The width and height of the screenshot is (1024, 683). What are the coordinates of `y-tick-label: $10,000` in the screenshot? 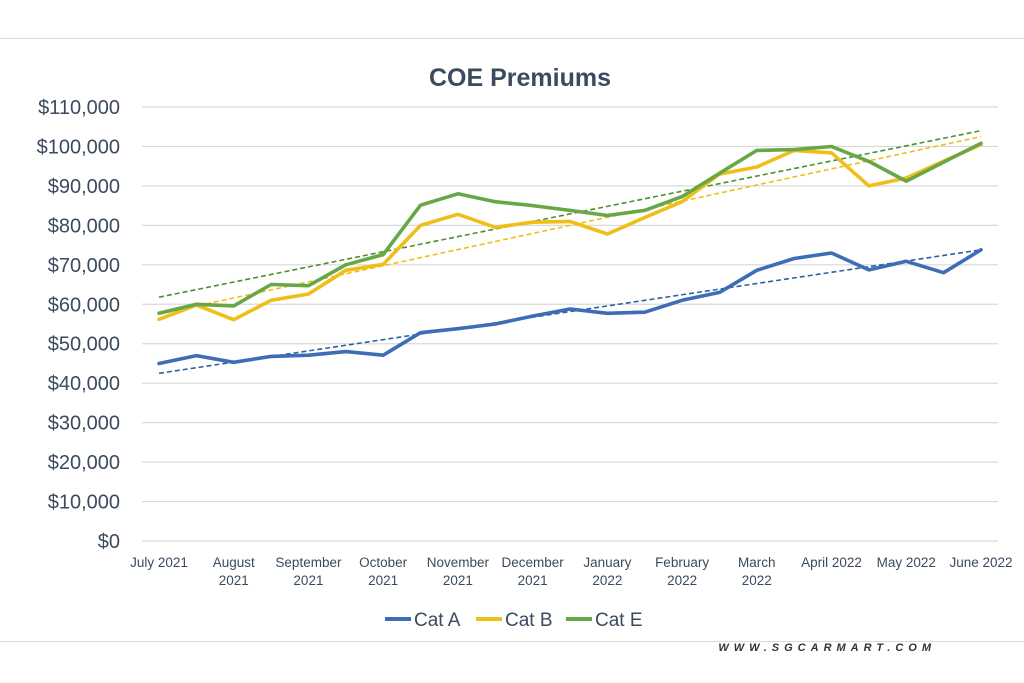 It's located at (84, 503).